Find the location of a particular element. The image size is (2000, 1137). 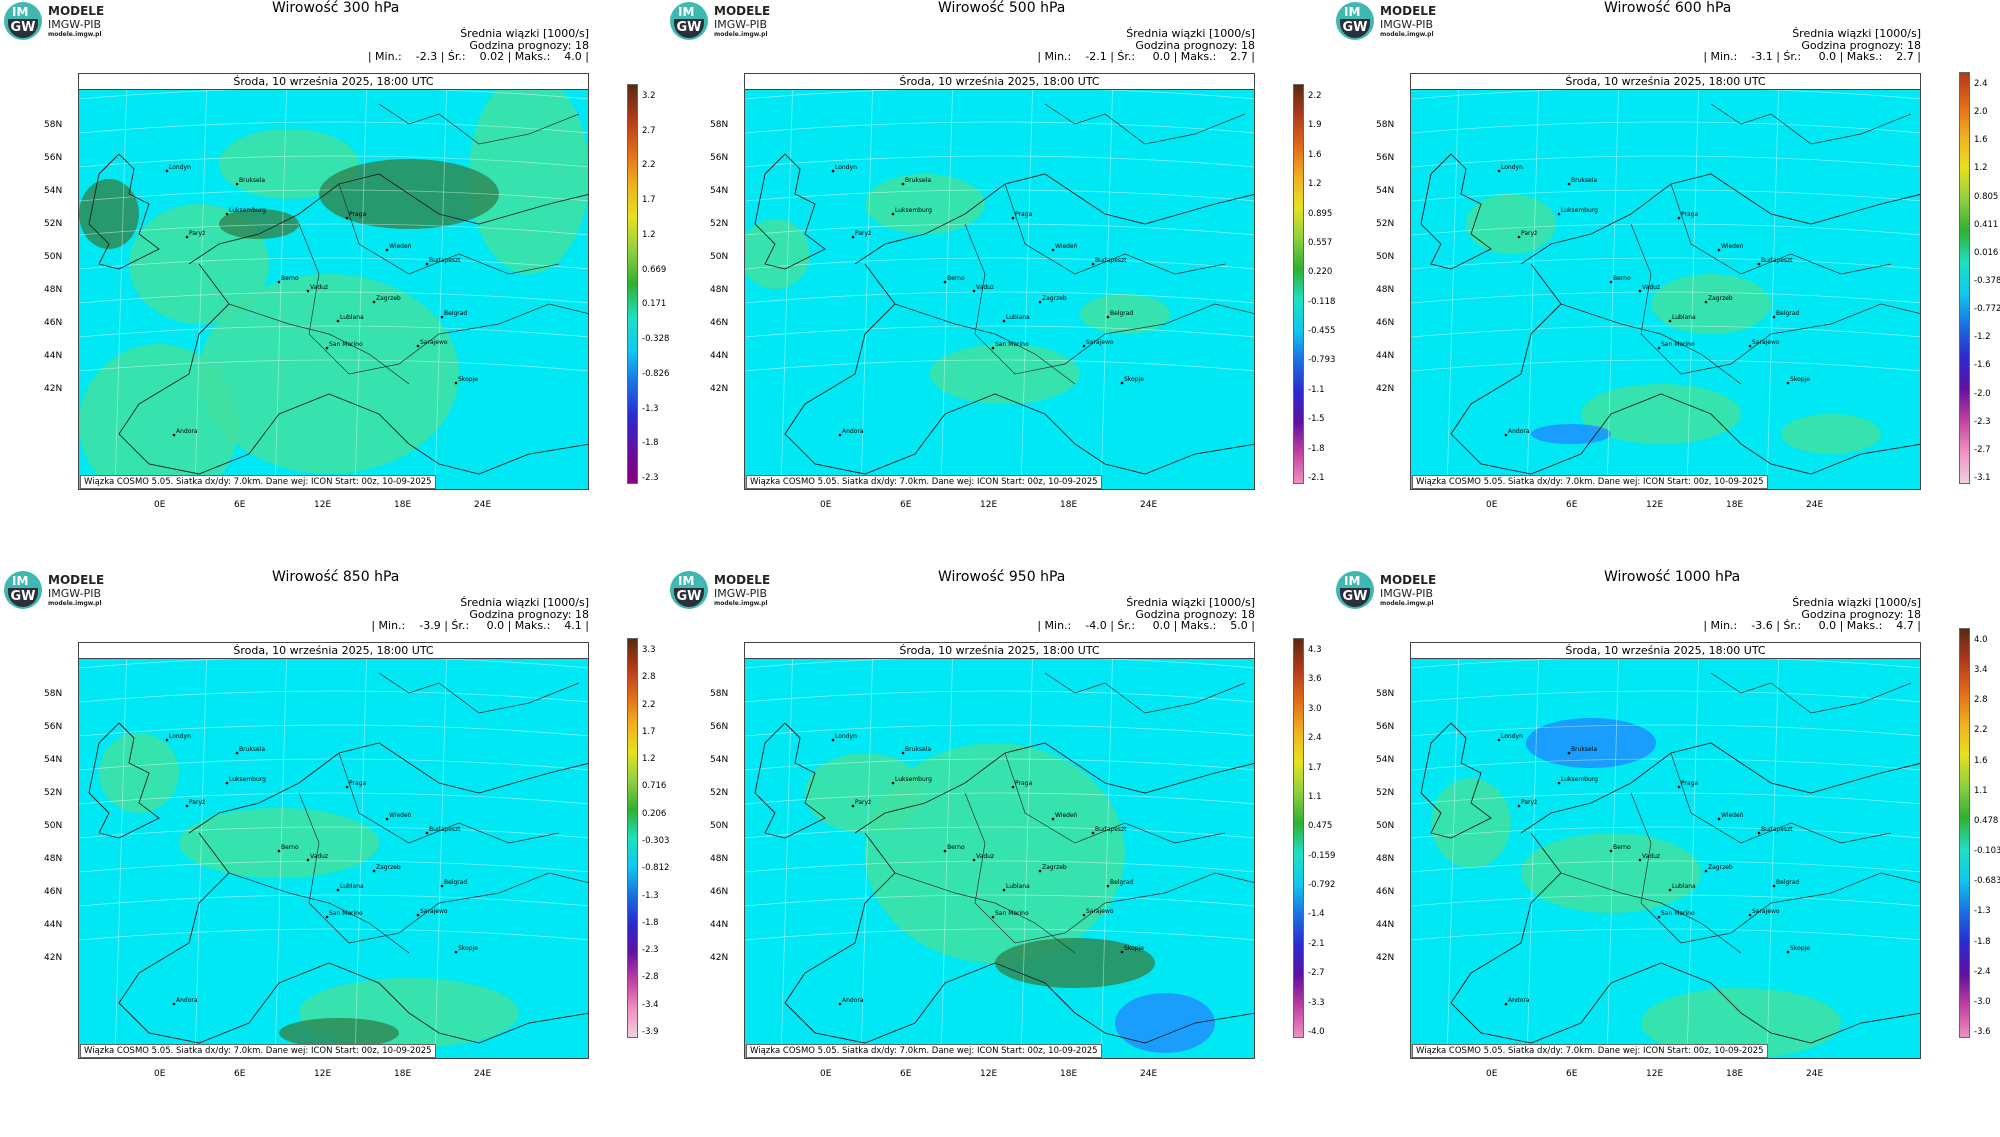

colorbar-label: 2.7 is located at coordinates (649, 130).